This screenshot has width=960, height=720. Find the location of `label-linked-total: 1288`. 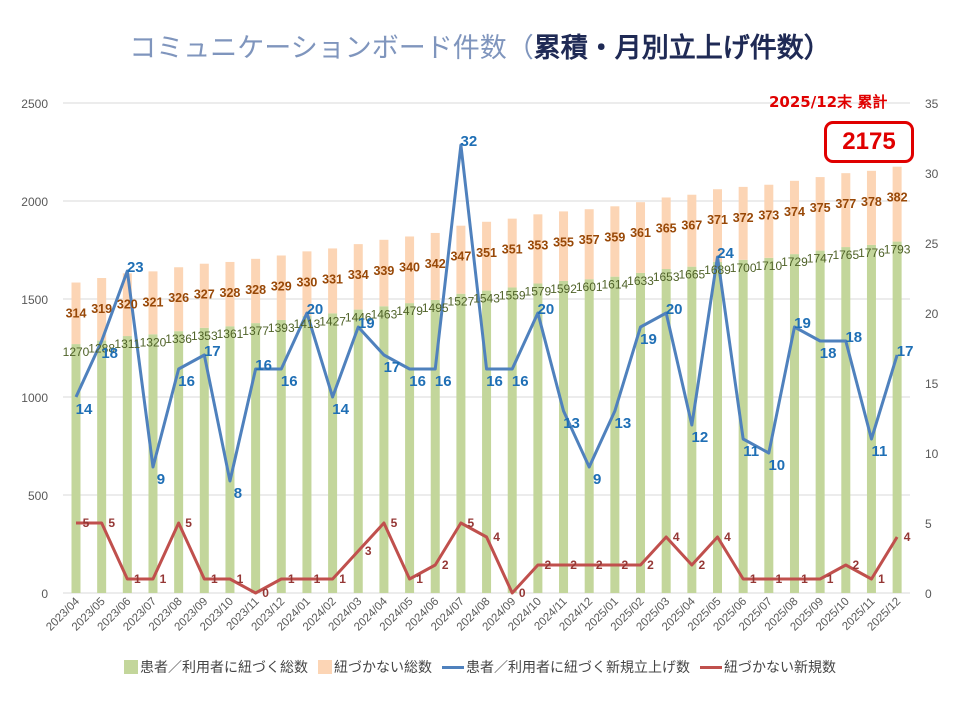

label-linked-total: 1288 is located at coordinates (101, 349).